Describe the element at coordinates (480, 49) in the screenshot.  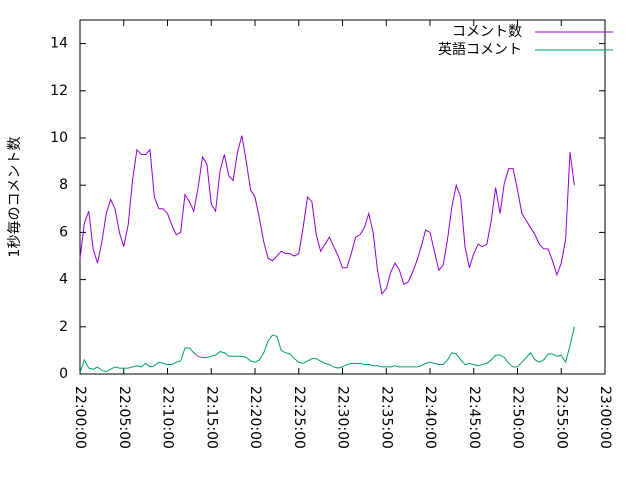
I see `legend-label: 英語コメント` at that location.